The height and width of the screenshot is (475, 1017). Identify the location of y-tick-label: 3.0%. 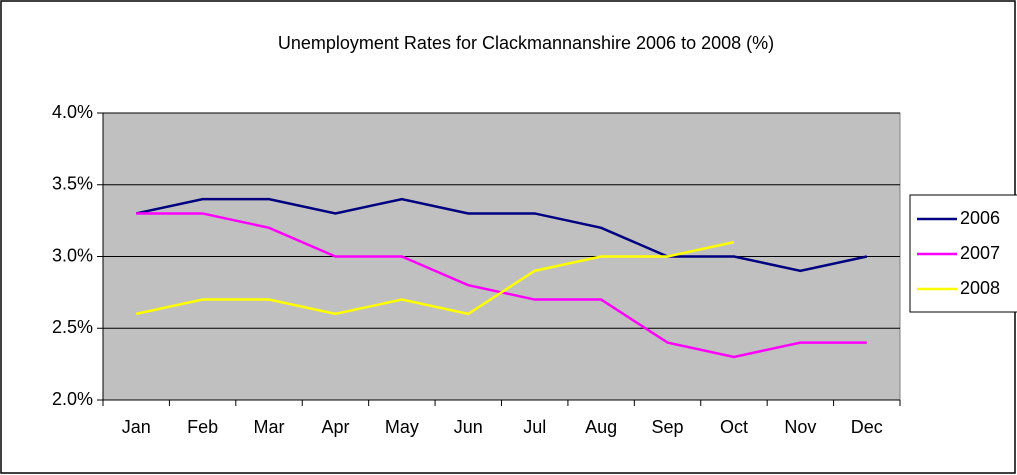
(72, 255).